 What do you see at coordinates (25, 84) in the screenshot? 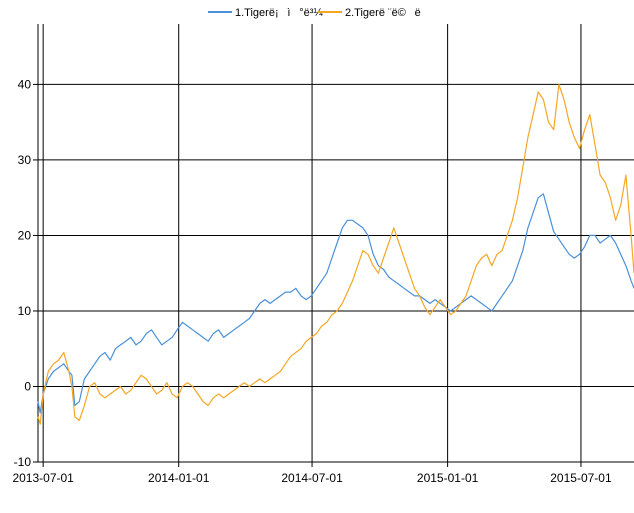
I see `y-tick-label: 40` at bounding box center [25, 84].